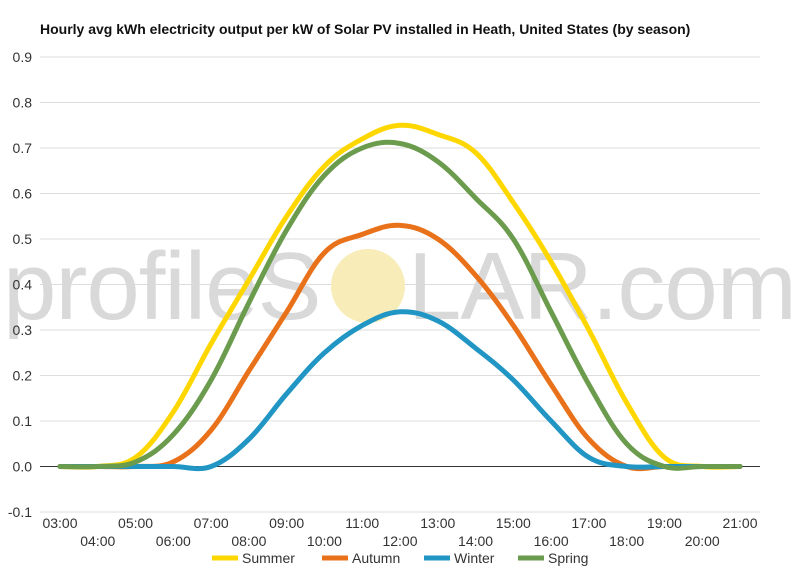 This screenshot has width=800, height=570. What do you see at coordinates (211, 523) in the screenshot?
I see `x-tick-label: 07:00` at bounding box center [211, 523].